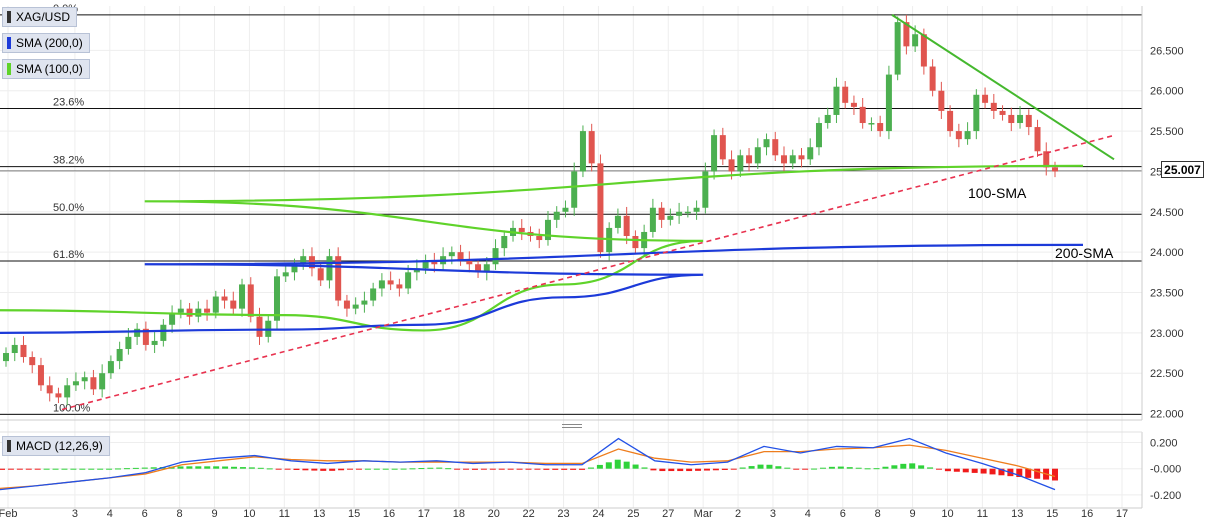 The width and height of the screenshot is (1207, 526). What do you see at coordinates (913, 514) in the screenshot?
I see `x-tick-label: 9` at bounding box center [913, 514].